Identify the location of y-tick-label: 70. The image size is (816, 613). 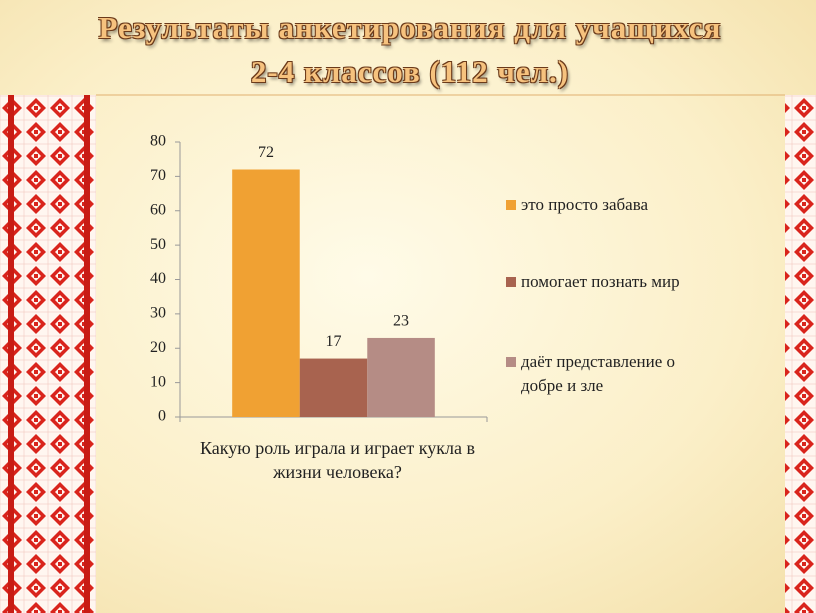
(158, 175).